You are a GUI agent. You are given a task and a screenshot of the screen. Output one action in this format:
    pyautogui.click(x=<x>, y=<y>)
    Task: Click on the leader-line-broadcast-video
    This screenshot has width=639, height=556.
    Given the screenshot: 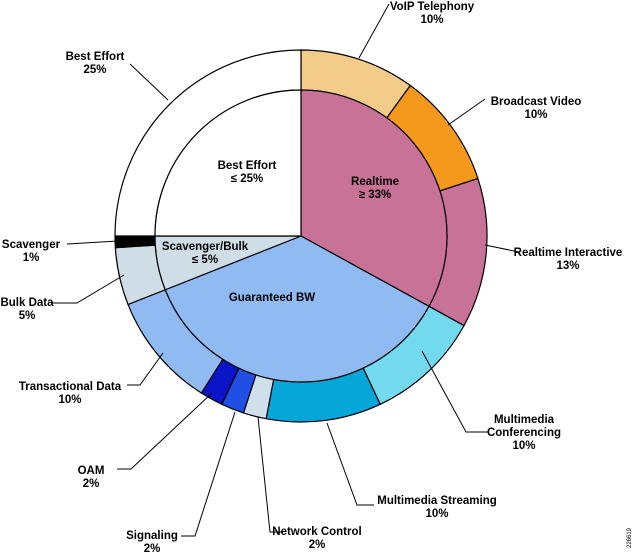 What is the action you would take?
    pyautogui.click(x=466, y=112)
    